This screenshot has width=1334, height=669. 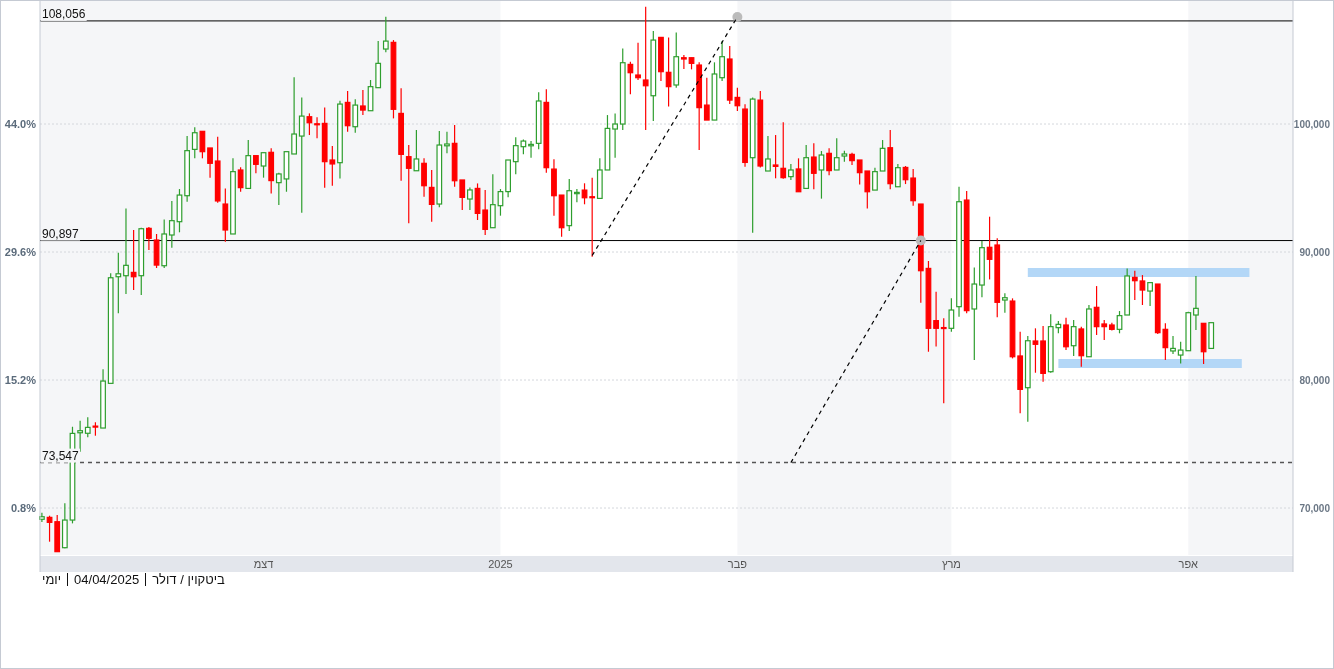 I want to click on y-tick-label: 100,000, so click(x=1312, y=125).